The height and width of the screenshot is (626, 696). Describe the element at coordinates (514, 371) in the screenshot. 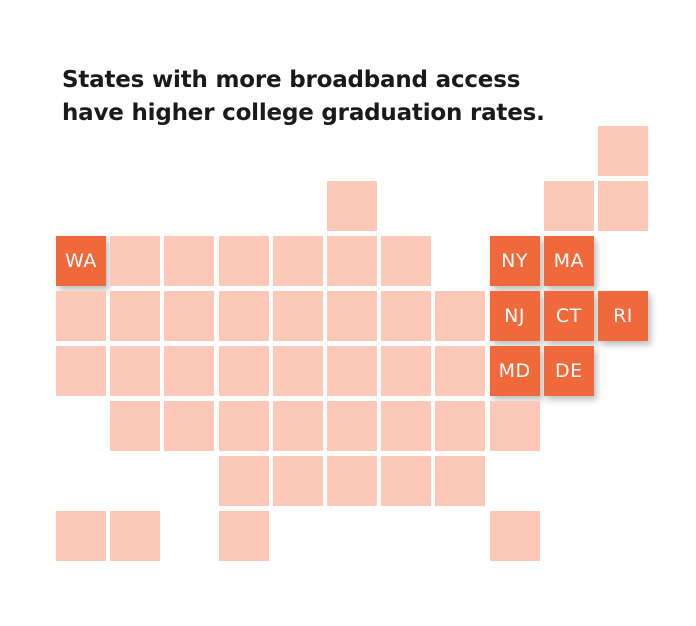

I see `state-tile-highlighted: MD` at that location.